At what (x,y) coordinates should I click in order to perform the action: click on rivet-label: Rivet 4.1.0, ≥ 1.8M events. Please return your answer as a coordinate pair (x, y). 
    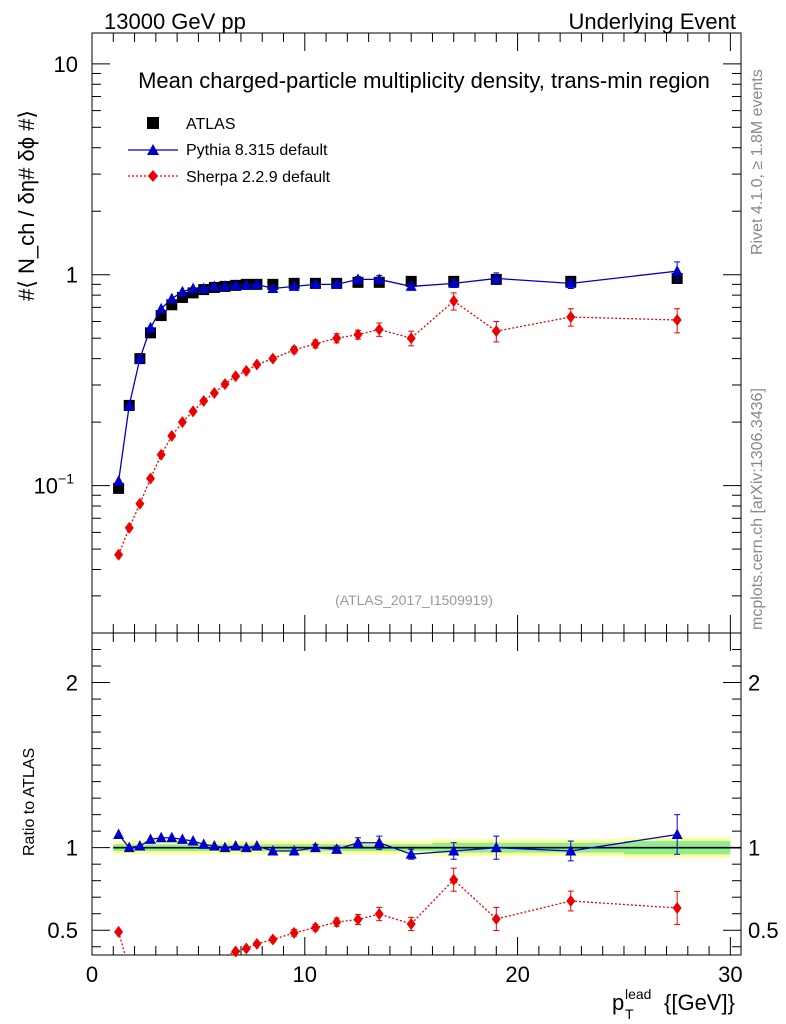
    Looking at the image, I should click on (757, 162).